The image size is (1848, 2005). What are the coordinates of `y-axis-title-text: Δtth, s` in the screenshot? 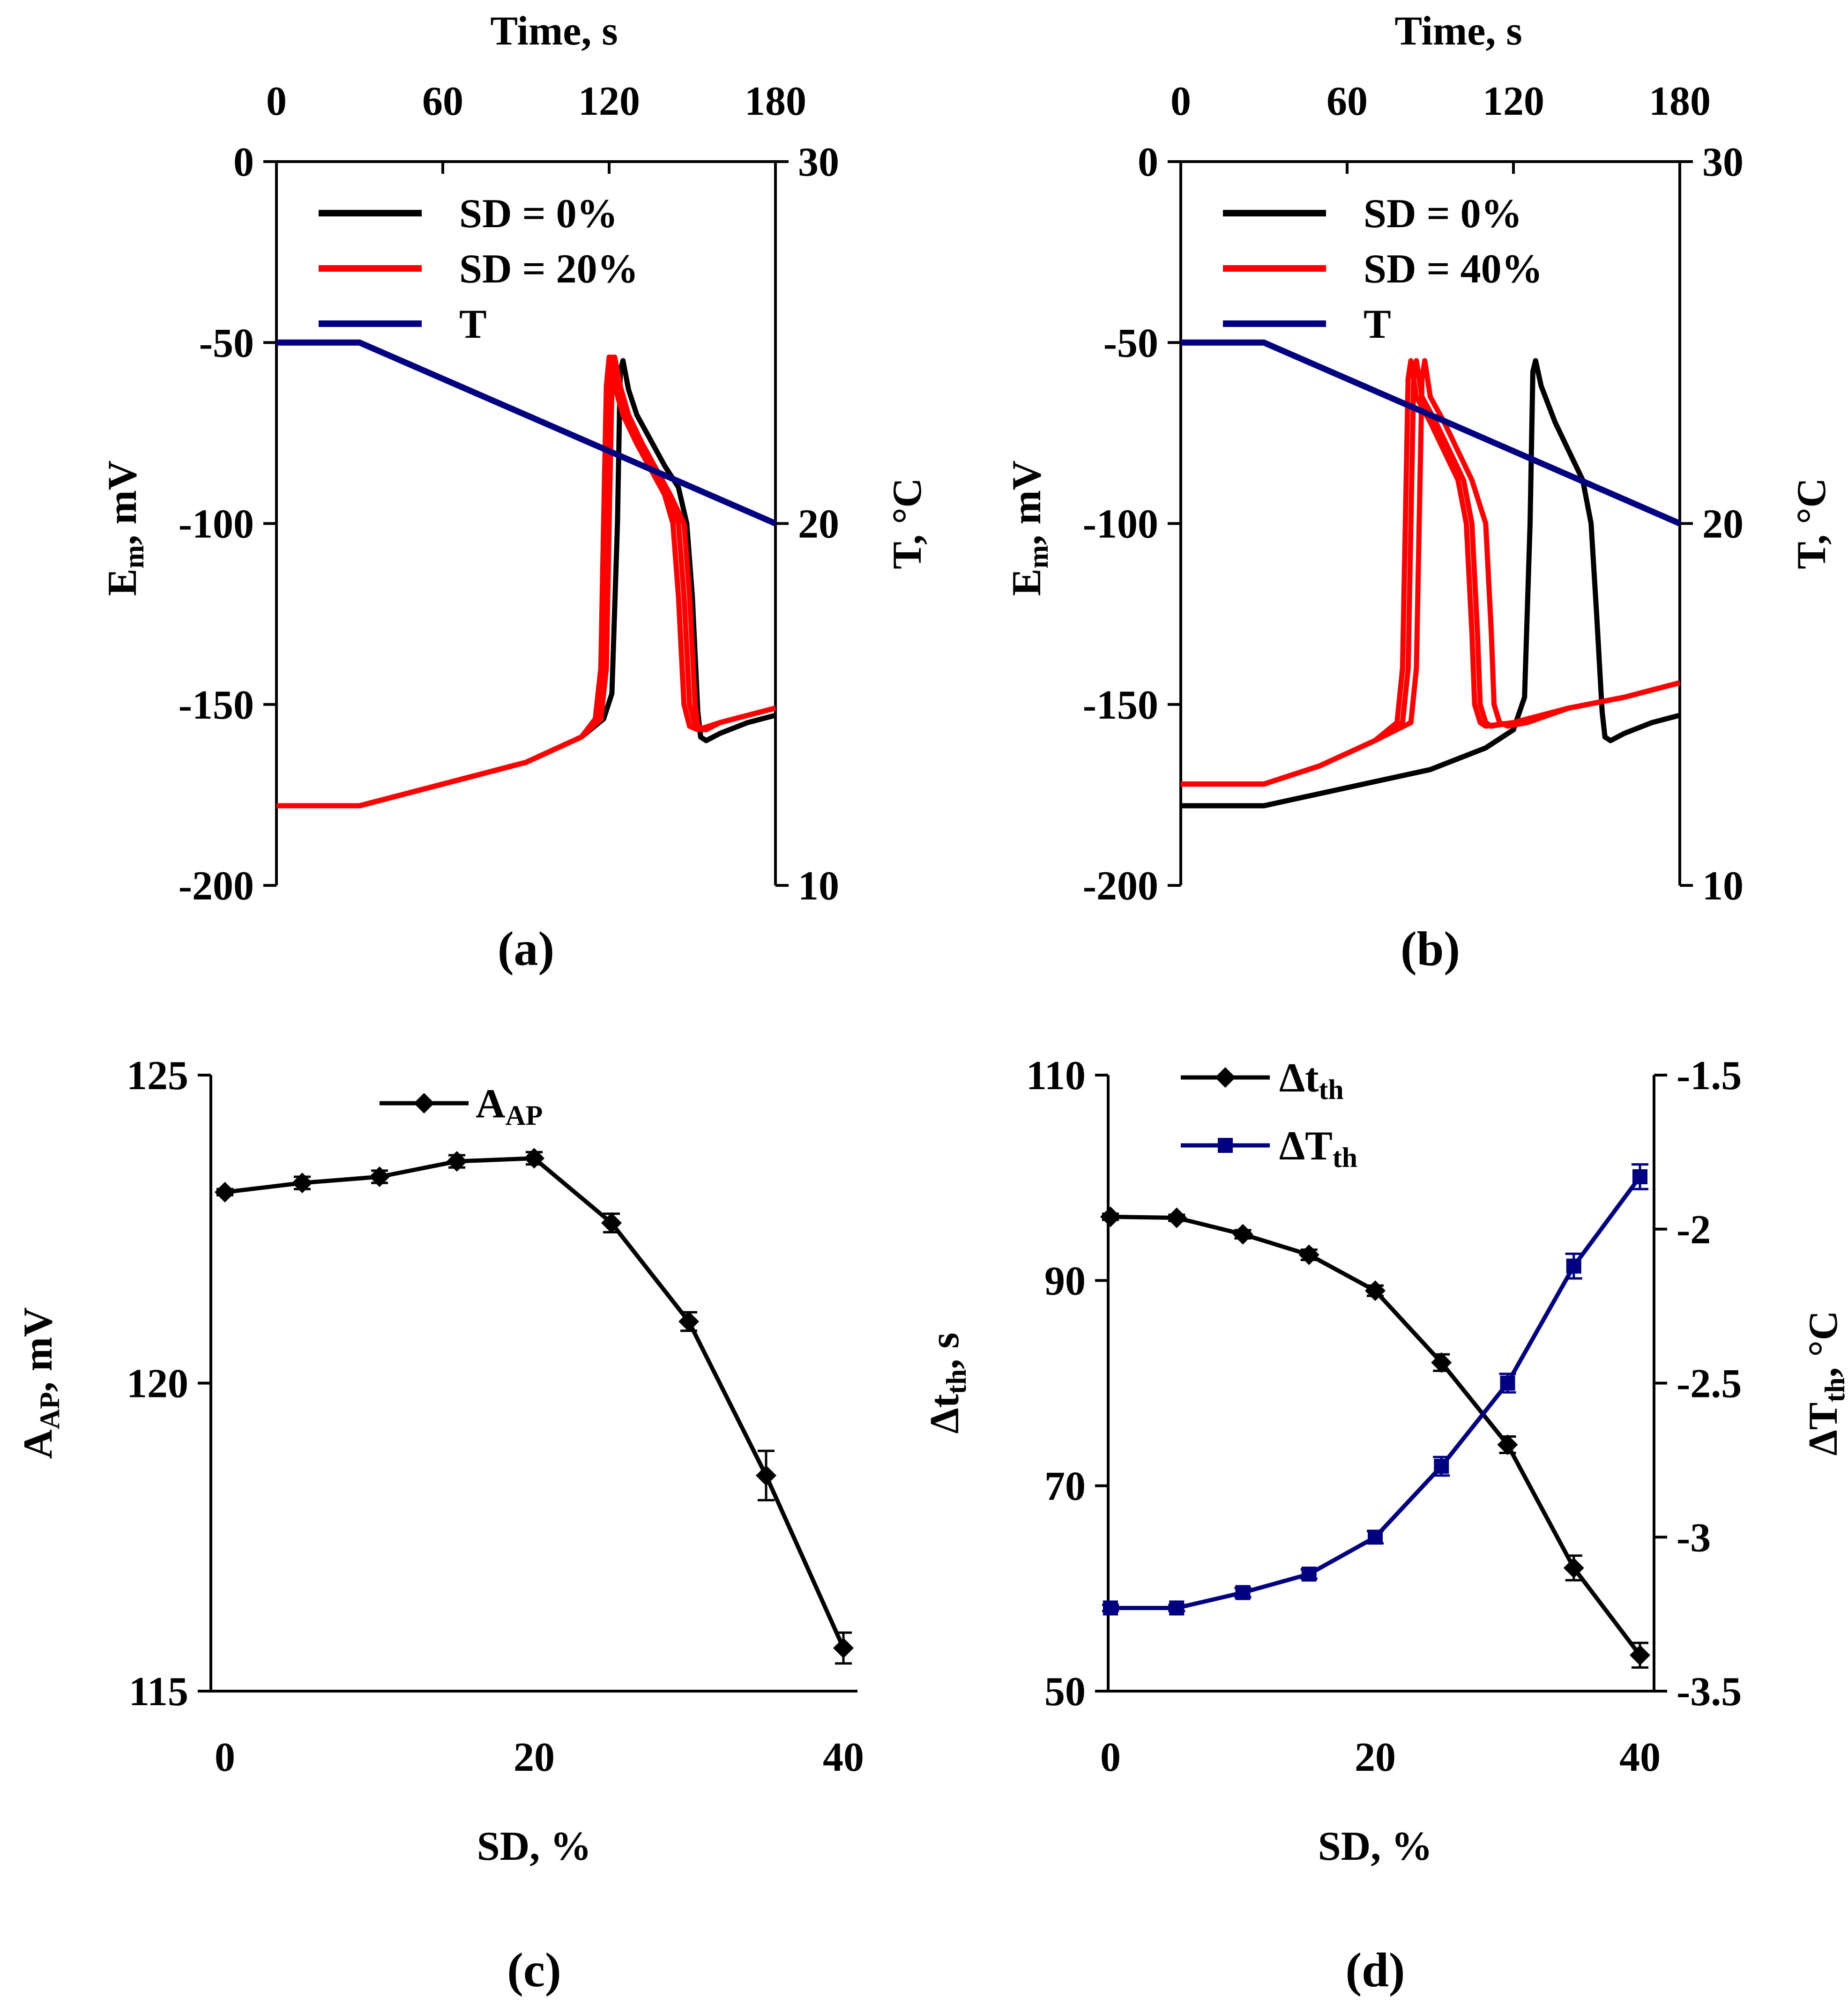 It's located at (947, 1383).